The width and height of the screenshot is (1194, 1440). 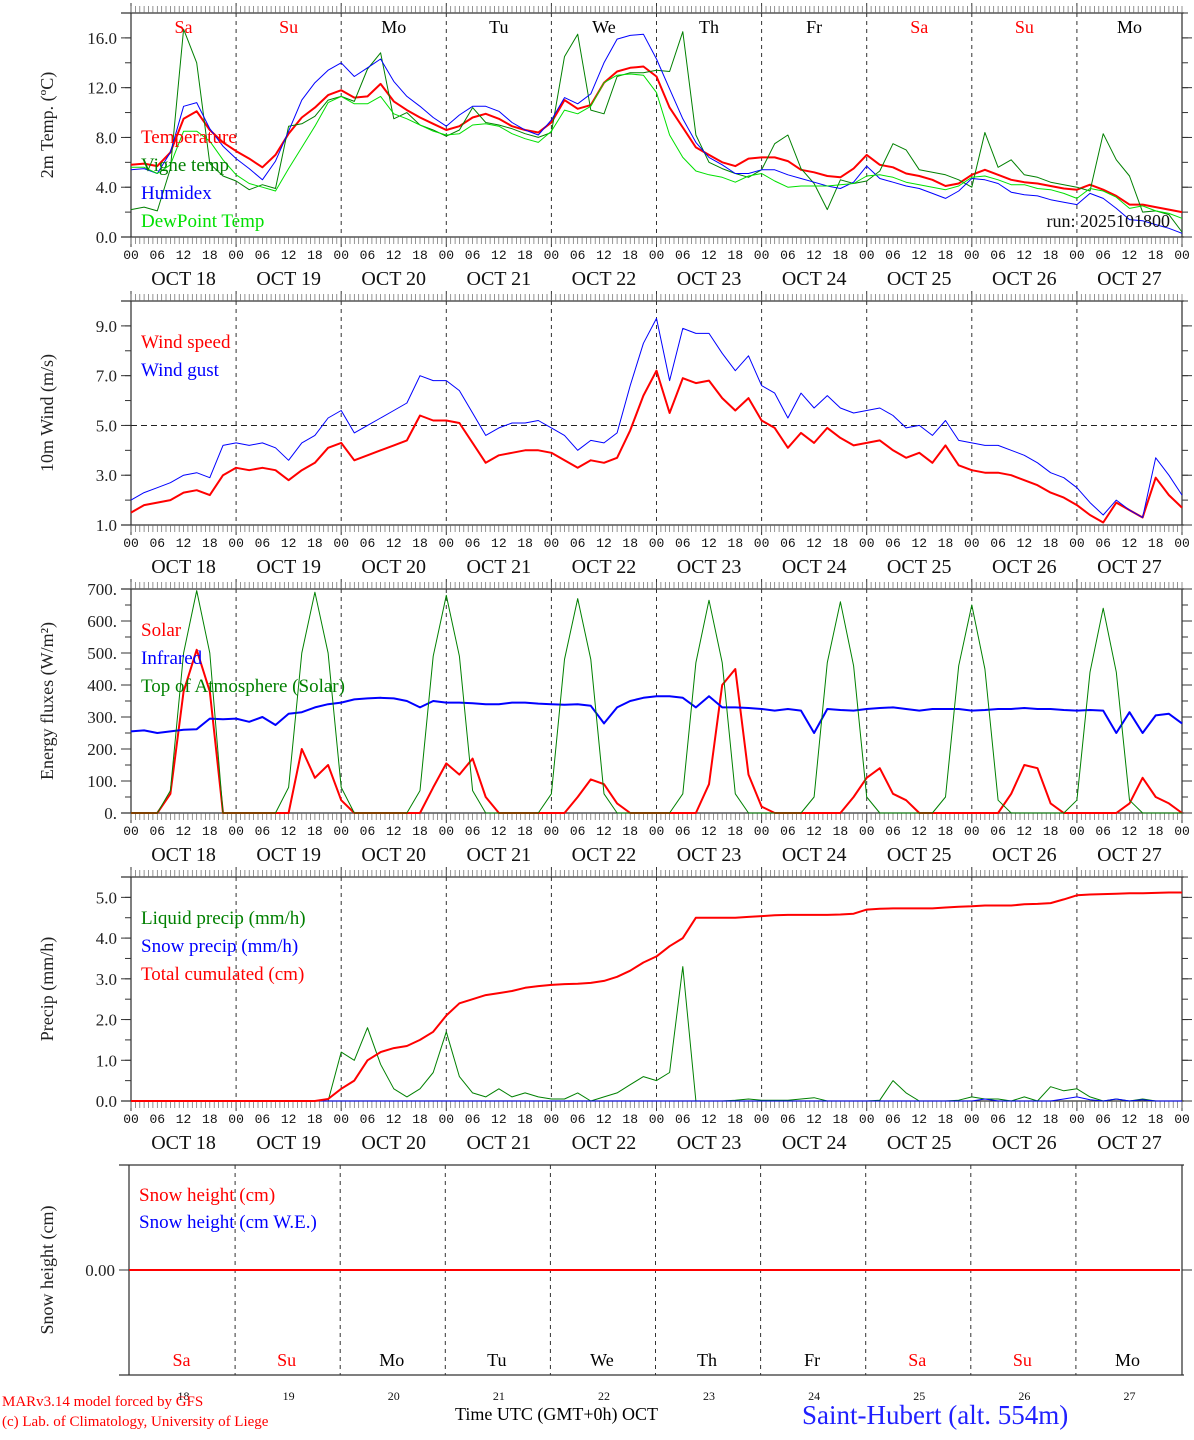 What do you see at coordinates (814, 1143) in the screenshot?
I see `date-label: OCT 24` at bounding box center [814, 1143].